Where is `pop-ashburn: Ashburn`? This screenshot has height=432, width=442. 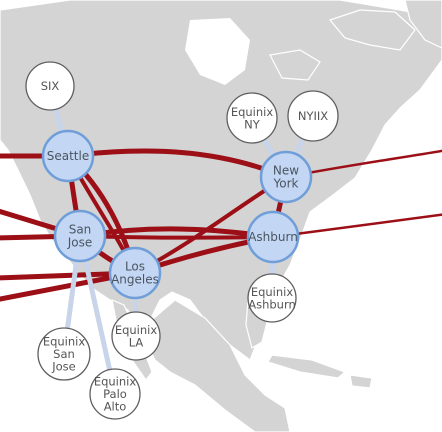
pop-ashburn: Ashburn is located at coordinates (273, 237).